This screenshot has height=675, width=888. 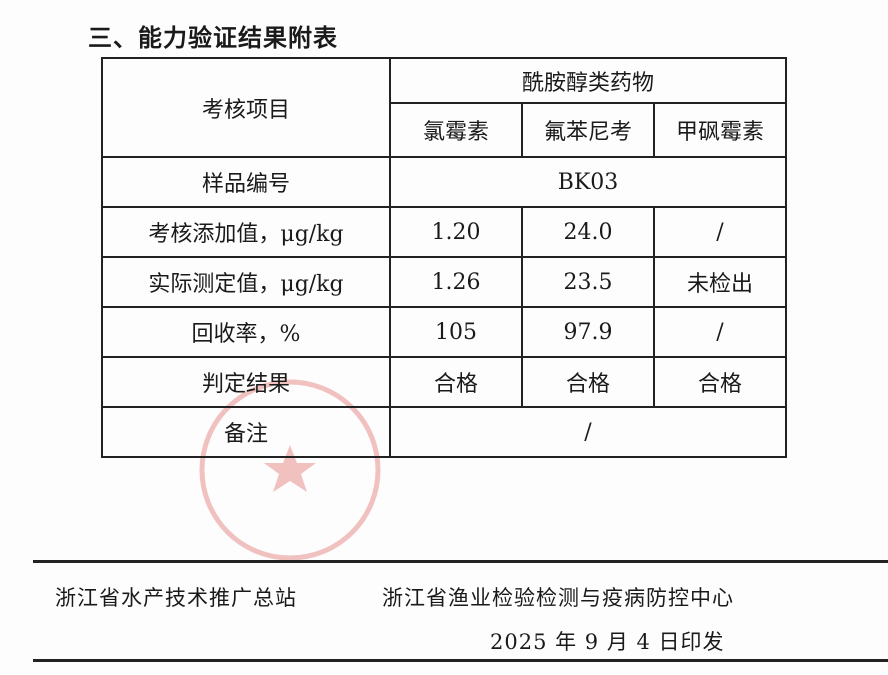 I want to click on drug-header: 氯霉素, so click(x=456, y=130).